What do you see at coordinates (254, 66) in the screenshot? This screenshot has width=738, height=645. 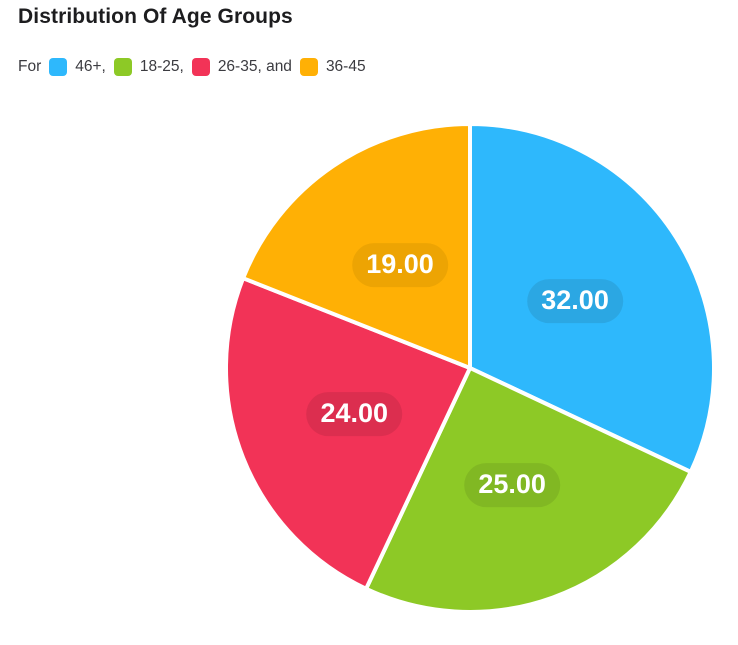 I see `legend-label-2: 26-35, and` at bounding box center [254, 66].